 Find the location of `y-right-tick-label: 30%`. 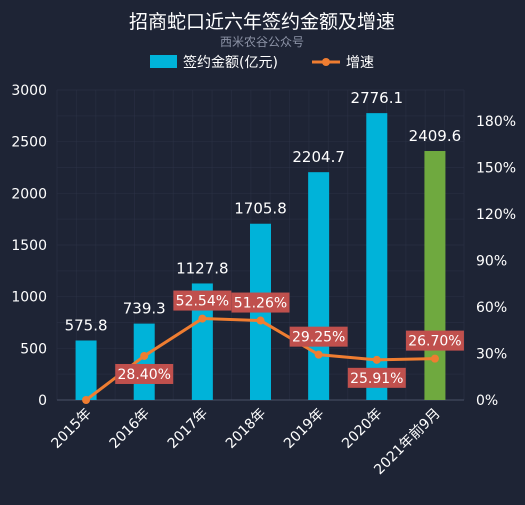

y-right-tick-label: 30% is located at coordinates (491, 355).